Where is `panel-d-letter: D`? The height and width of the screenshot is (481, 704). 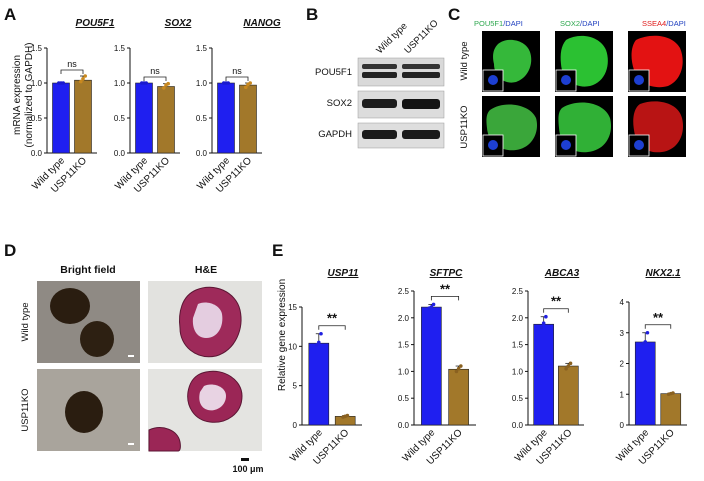
panel-d-letter: D is located at coordinates (10, 250).